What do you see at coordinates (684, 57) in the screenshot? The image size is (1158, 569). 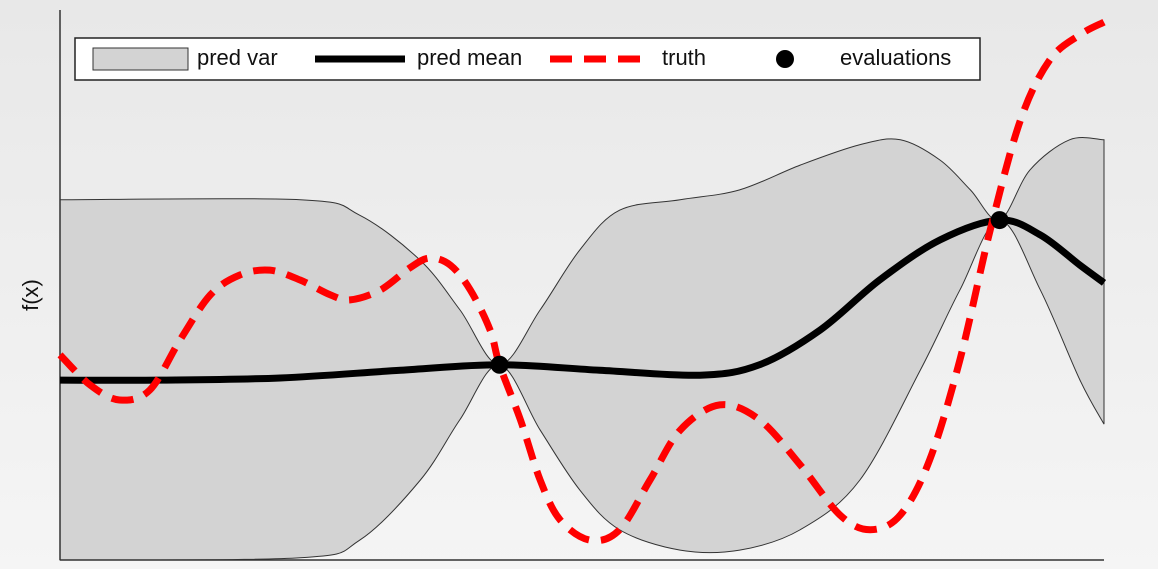 I see `legend-label: truth` at bounding box center [684, 57].